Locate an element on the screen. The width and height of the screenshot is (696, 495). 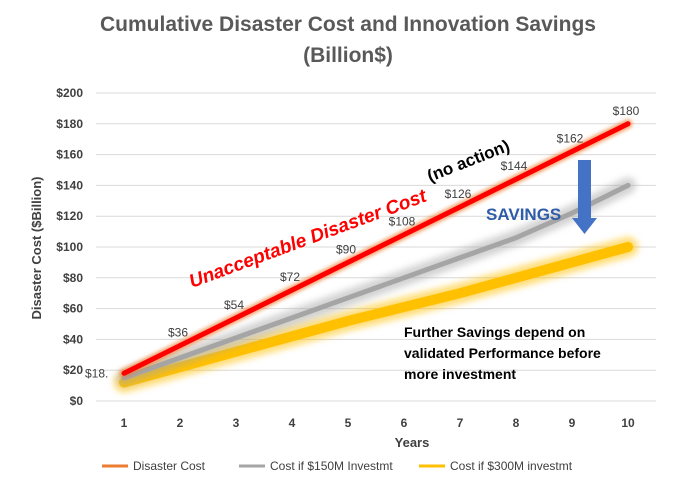
data-label: $108 is located at coordinates (402, 222).